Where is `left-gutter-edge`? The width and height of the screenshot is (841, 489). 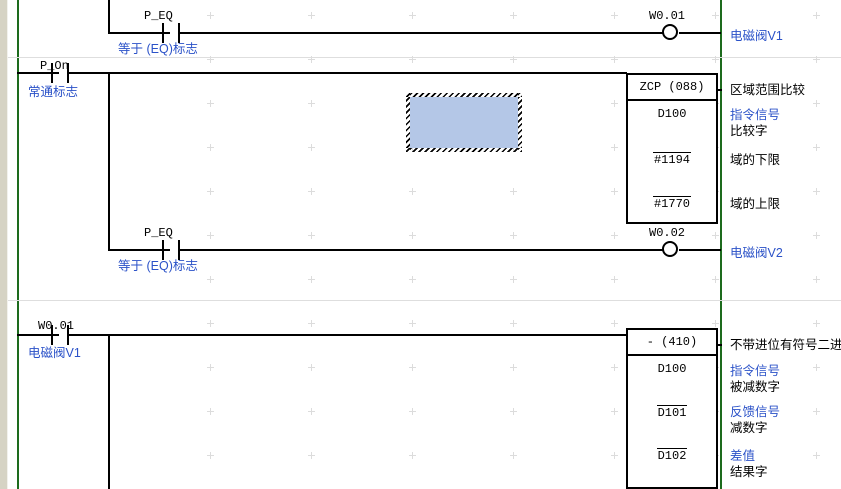 left-gutter-edge is located at coordinates (7, 244).